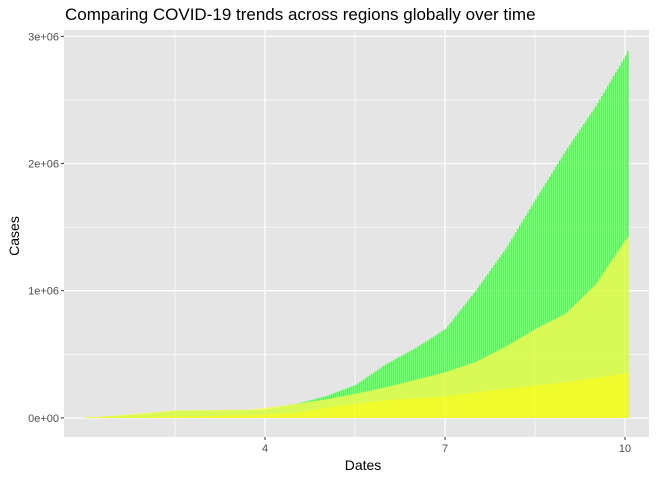  I want to click on x-axis-title: Dates, so click(363, 465).